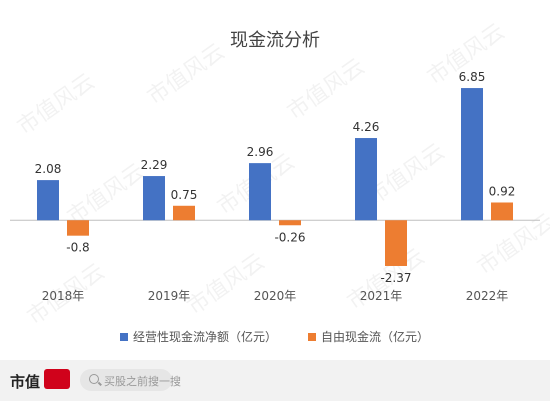  Describe the element at coordinates (381, 296) in the screenshot. I see `x-tick-label: 2021年` at that location.